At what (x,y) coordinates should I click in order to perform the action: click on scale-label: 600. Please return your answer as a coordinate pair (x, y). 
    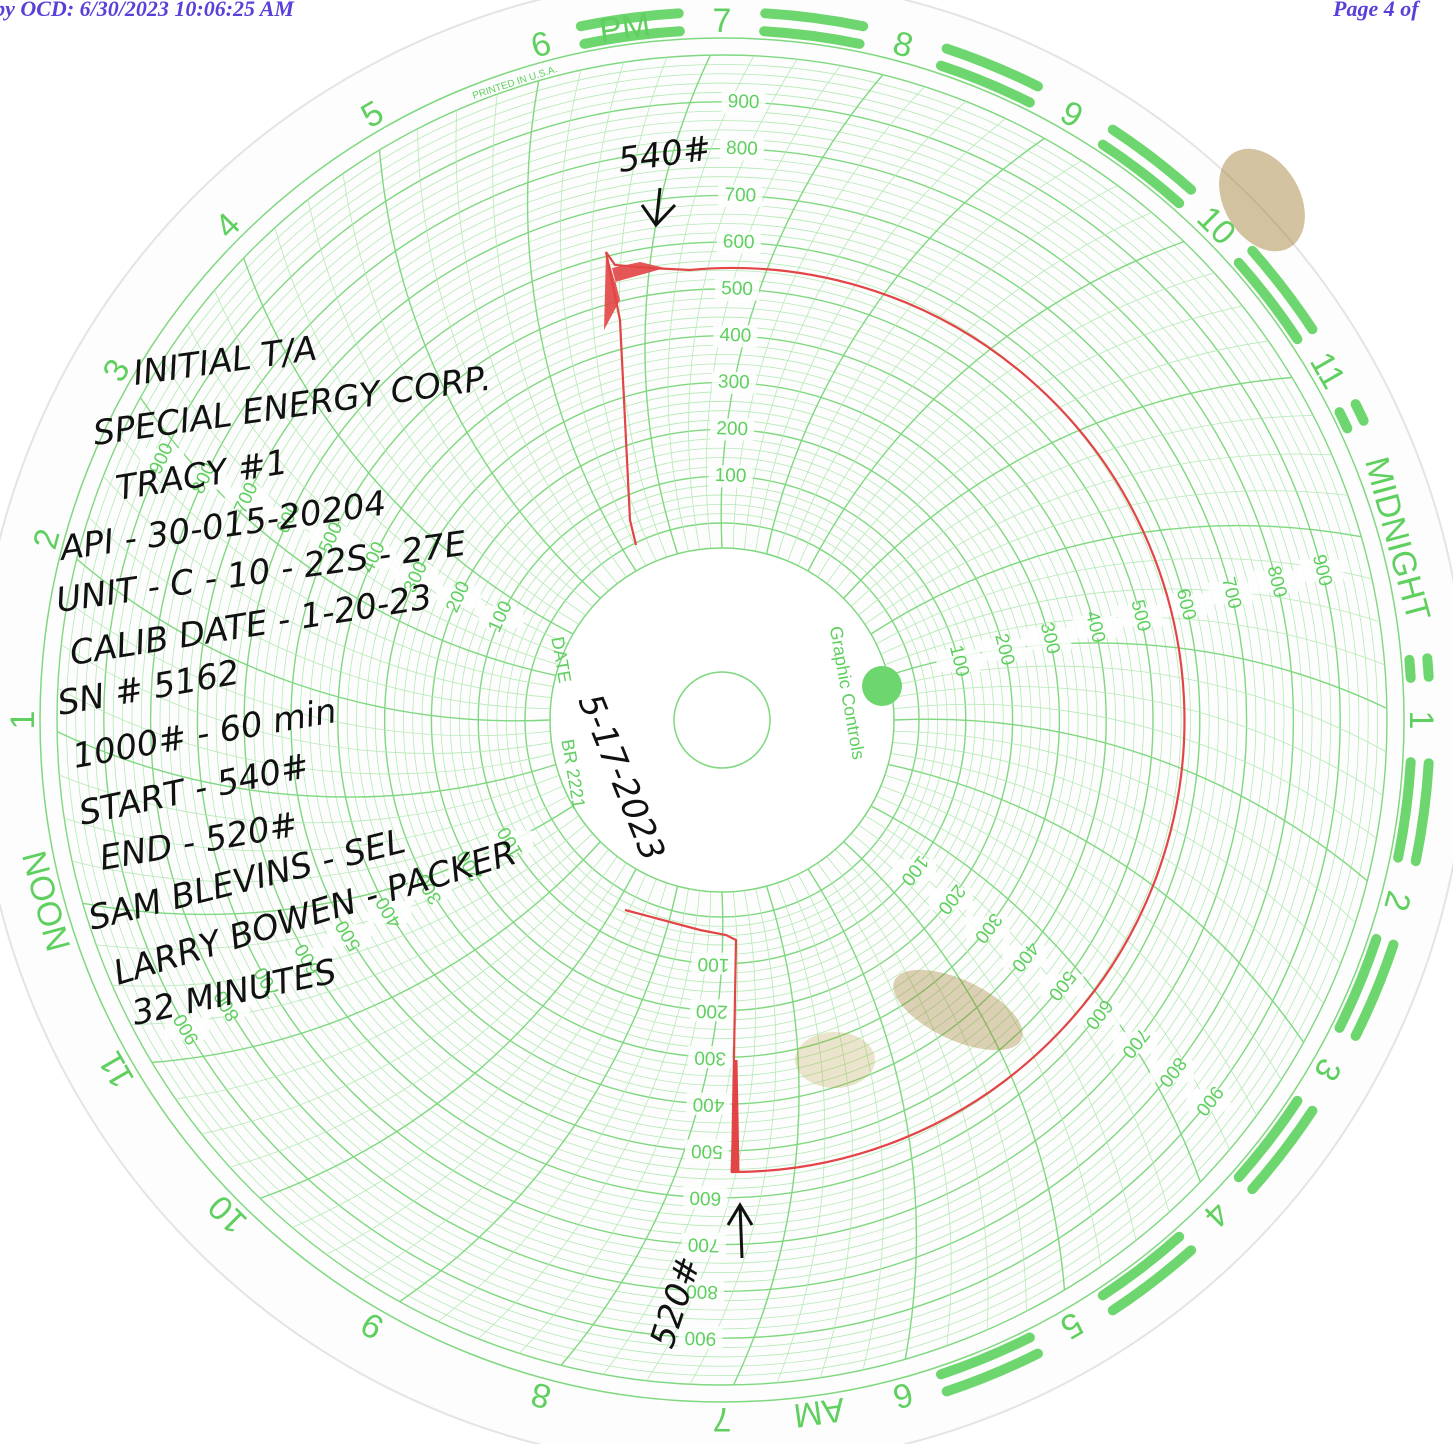
    Looking at the image, I should click on (705, 1198).